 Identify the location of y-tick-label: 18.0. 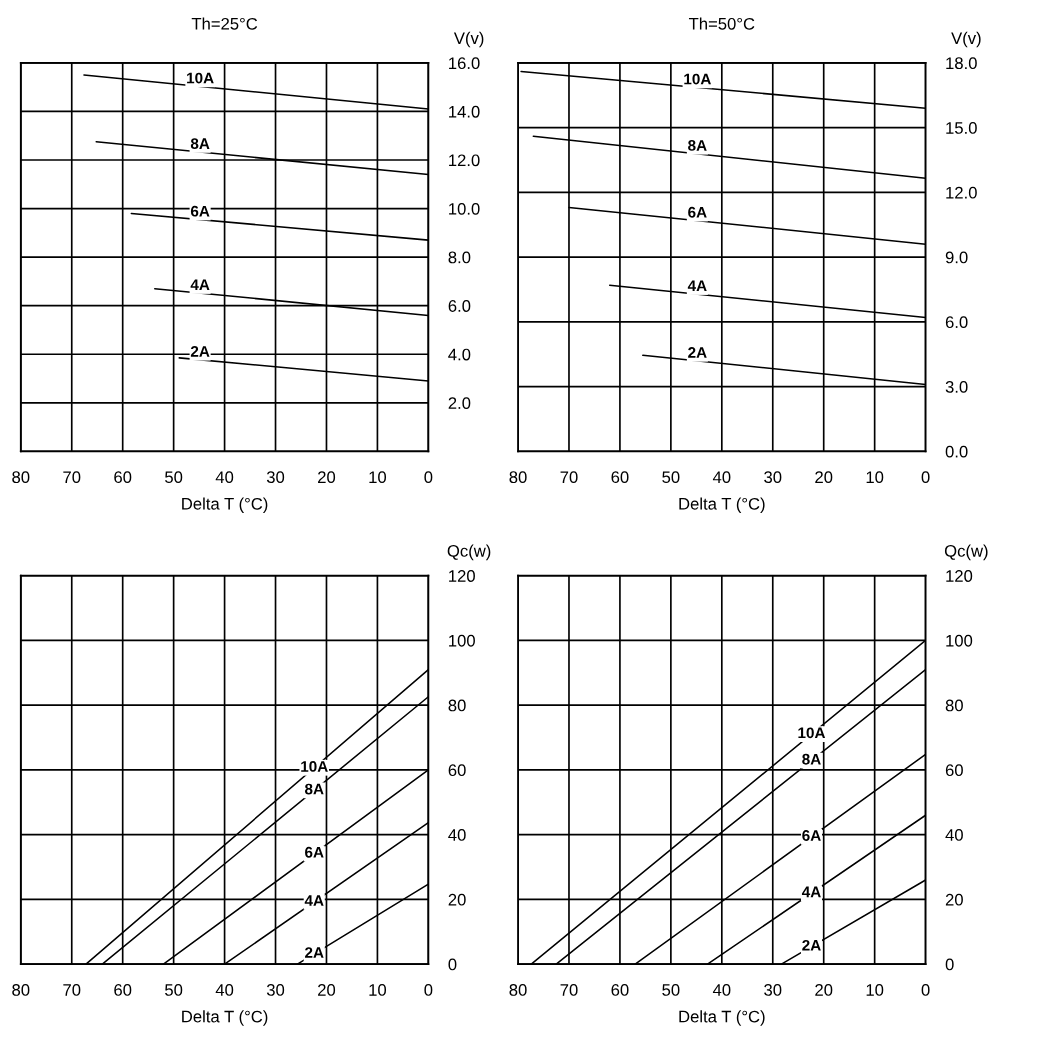
(961, 63).